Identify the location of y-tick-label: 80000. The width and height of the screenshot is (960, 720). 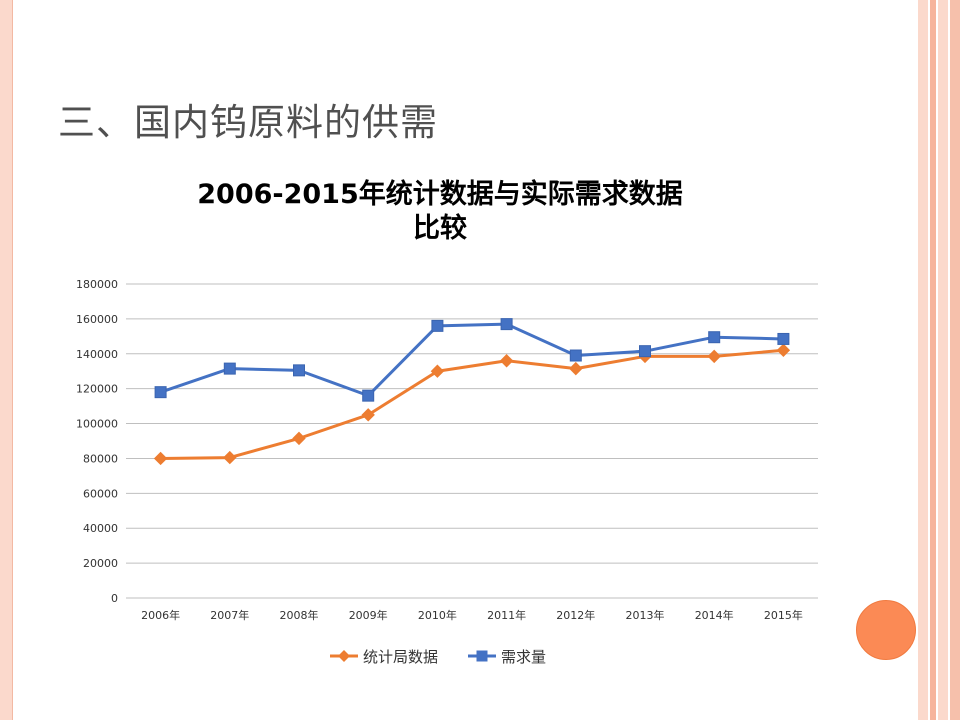
(100, 458).